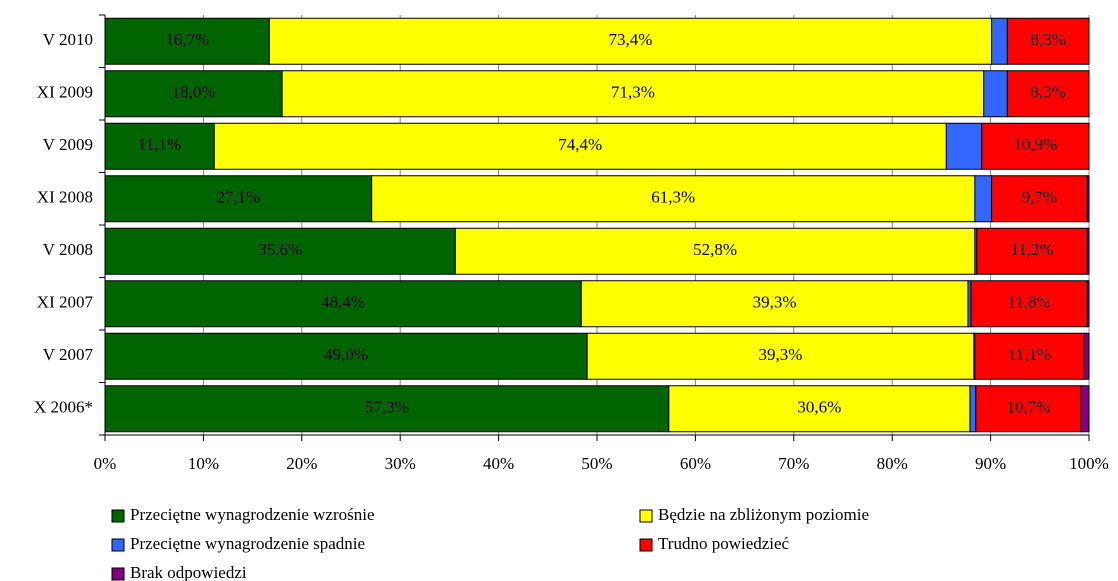  Describe the element at coordinates (387, 407) in the screenshot. I see `data-label: 57,3%` at that location.